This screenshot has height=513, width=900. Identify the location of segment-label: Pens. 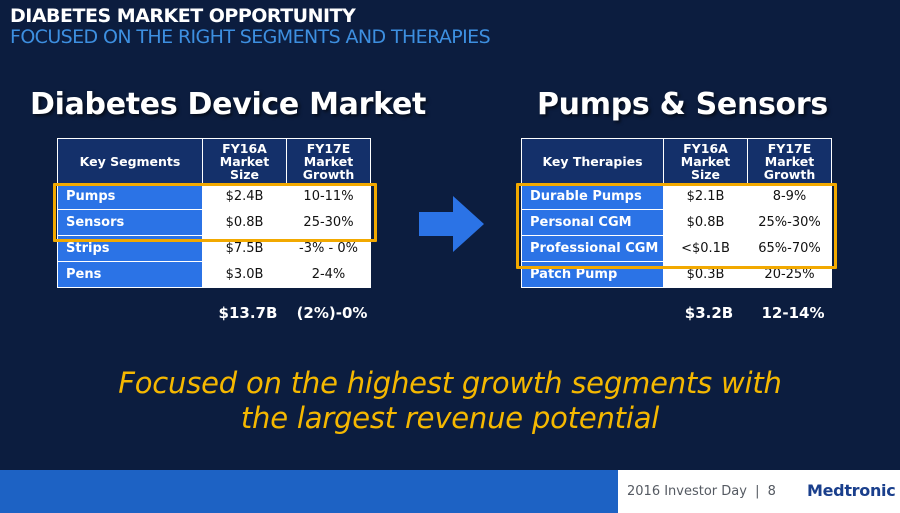
(130, 274).